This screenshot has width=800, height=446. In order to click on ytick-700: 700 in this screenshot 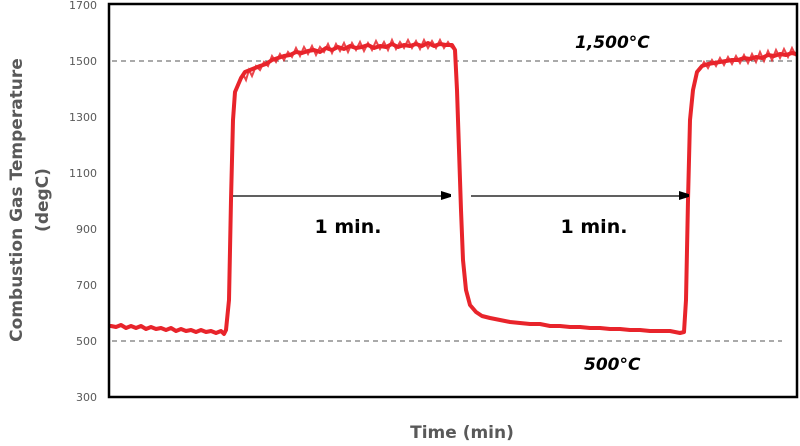, I will do `click(86, 285)`.